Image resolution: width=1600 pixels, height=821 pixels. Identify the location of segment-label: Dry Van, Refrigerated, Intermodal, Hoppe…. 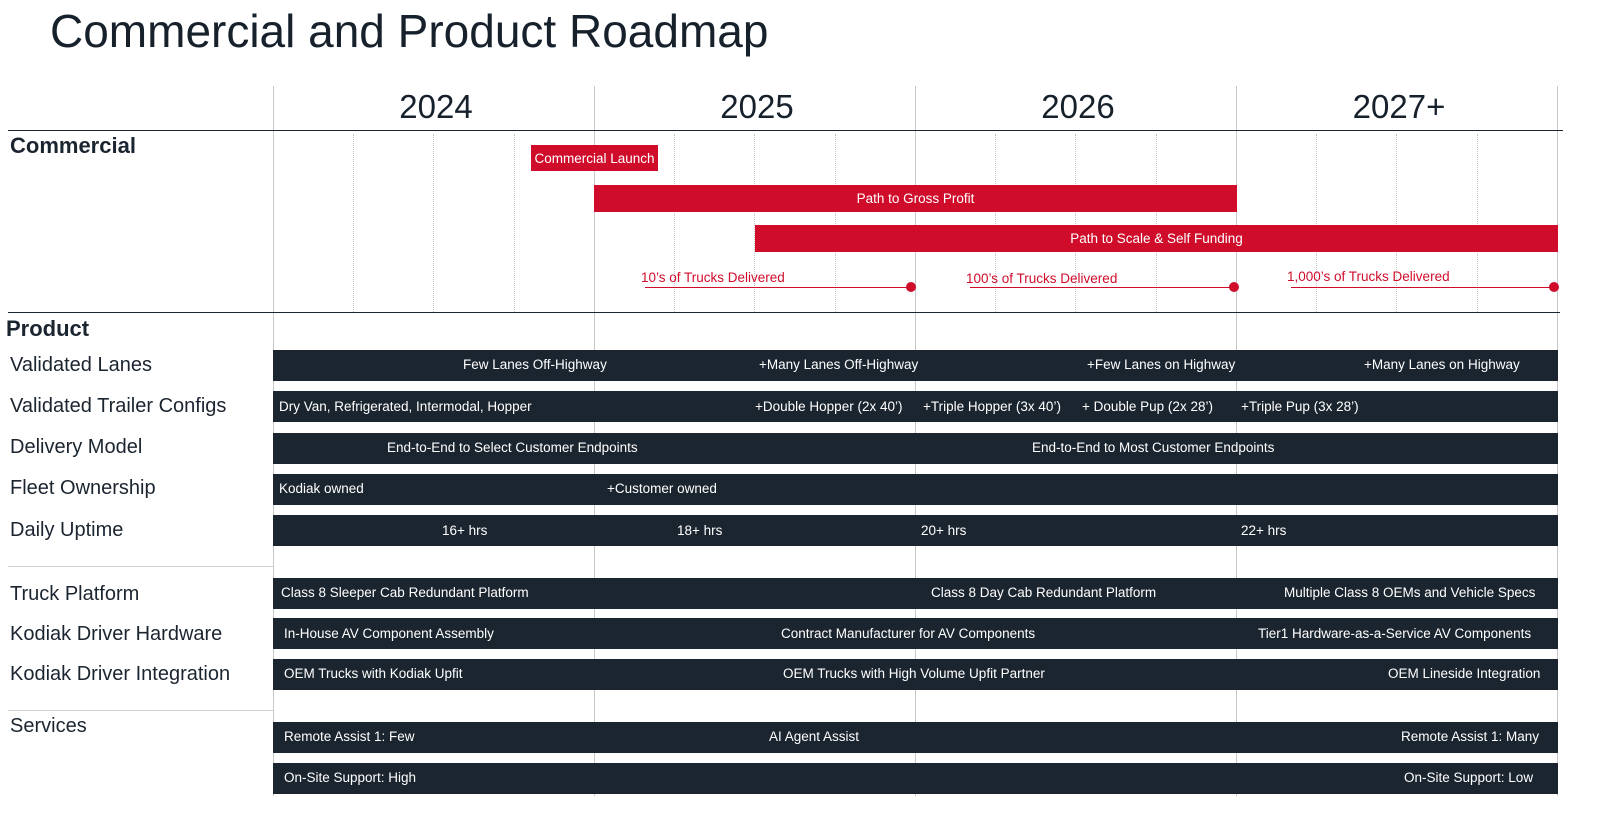
(405, 406).